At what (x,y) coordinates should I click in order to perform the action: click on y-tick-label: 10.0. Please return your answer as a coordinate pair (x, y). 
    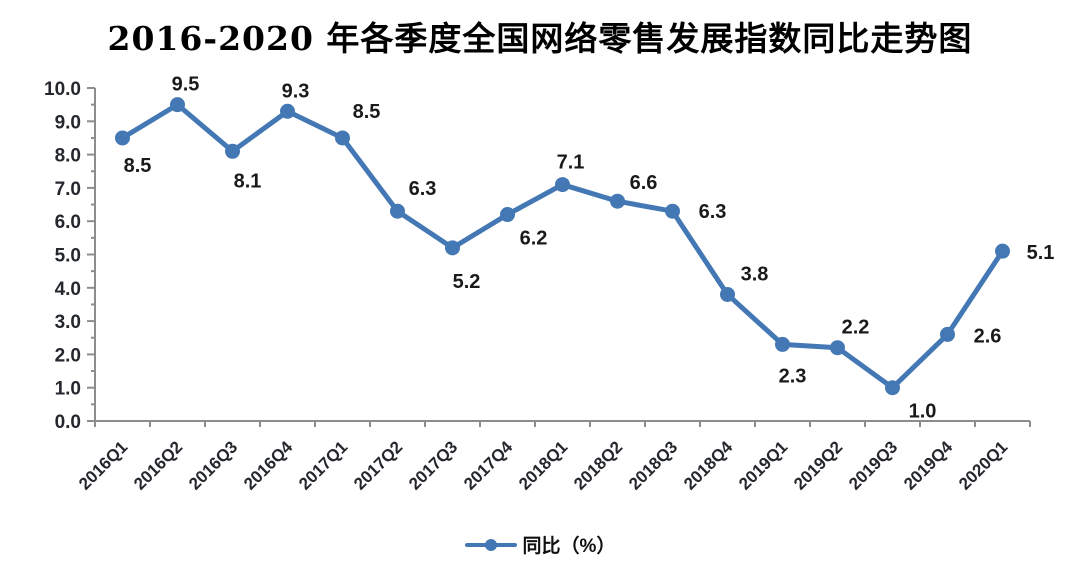
    Looking at the image, I should click on (62, 89).